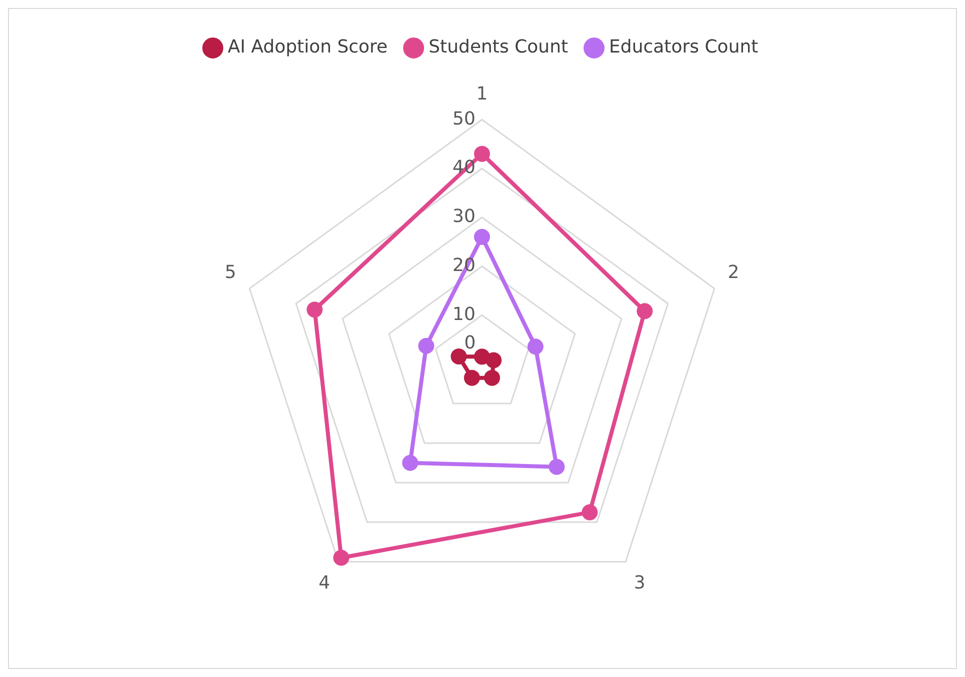  What do you see at coordinates (498, 47) in the screenshot?
I see `legend-label: Students Count` at bounding box center [498, 47].